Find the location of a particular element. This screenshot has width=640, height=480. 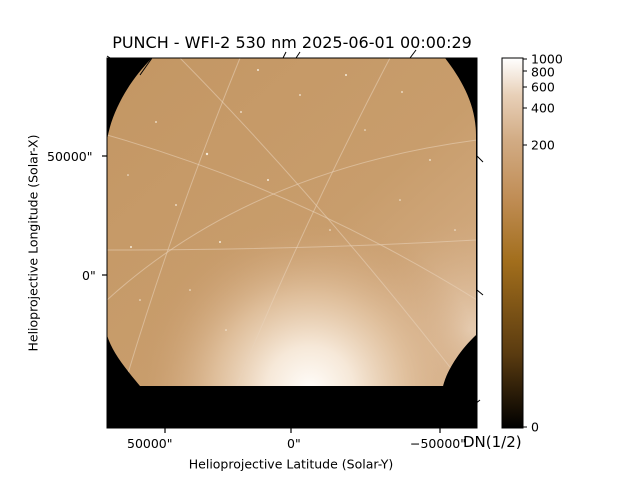

y-tick-label: 0" is located at coordinates (89, 275).